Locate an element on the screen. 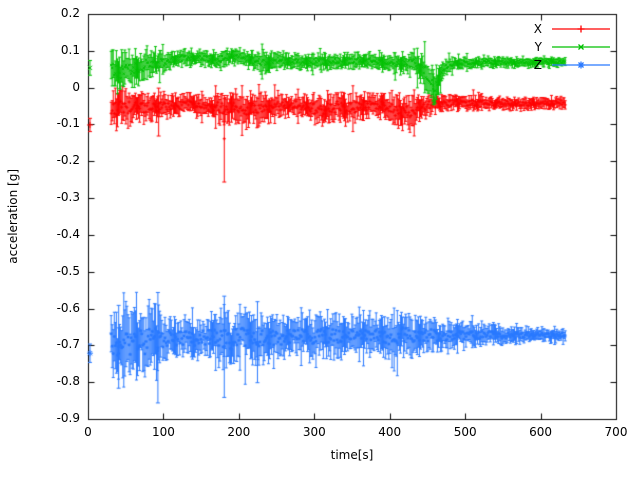 The width and height of the screenshot is (640, 480). legend-label-x: X is located at coordinates (537, 29).